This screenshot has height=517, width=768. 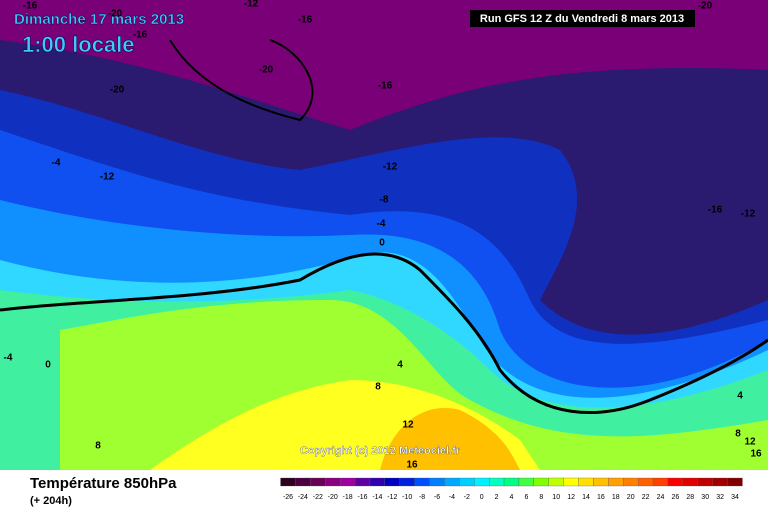 I want to click on legend-label: 26, so click(x=676, y=497).